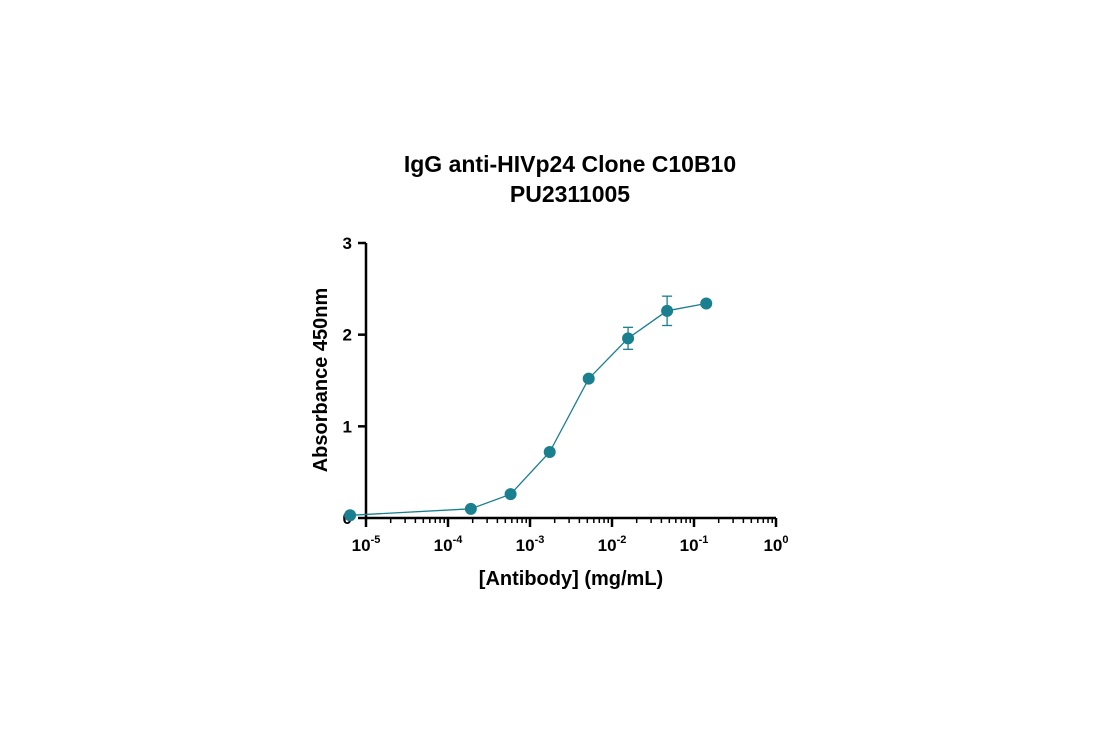 Image resolution: width=1094 pixels, height=743 pixels. What do you see at coordinates (775, 544) in the screenshot?
I see `x-tick-label: 10⁰` at bounding box center [775, 544].